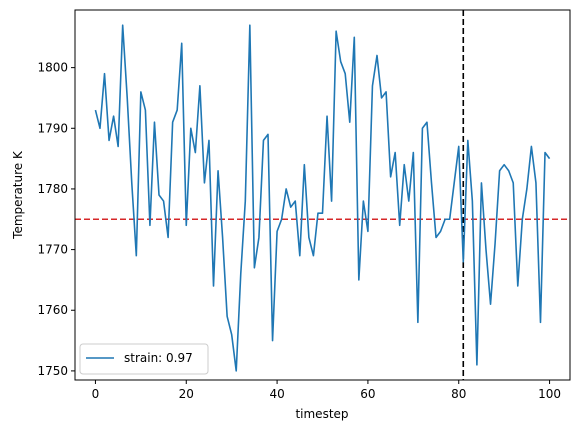 The height and width of the screenshot is (432, 580). What do you see at coordinates (18, 195) in the screenshot?
I see `y-axis-label: Temperature K` at bounding box center [18, 195].